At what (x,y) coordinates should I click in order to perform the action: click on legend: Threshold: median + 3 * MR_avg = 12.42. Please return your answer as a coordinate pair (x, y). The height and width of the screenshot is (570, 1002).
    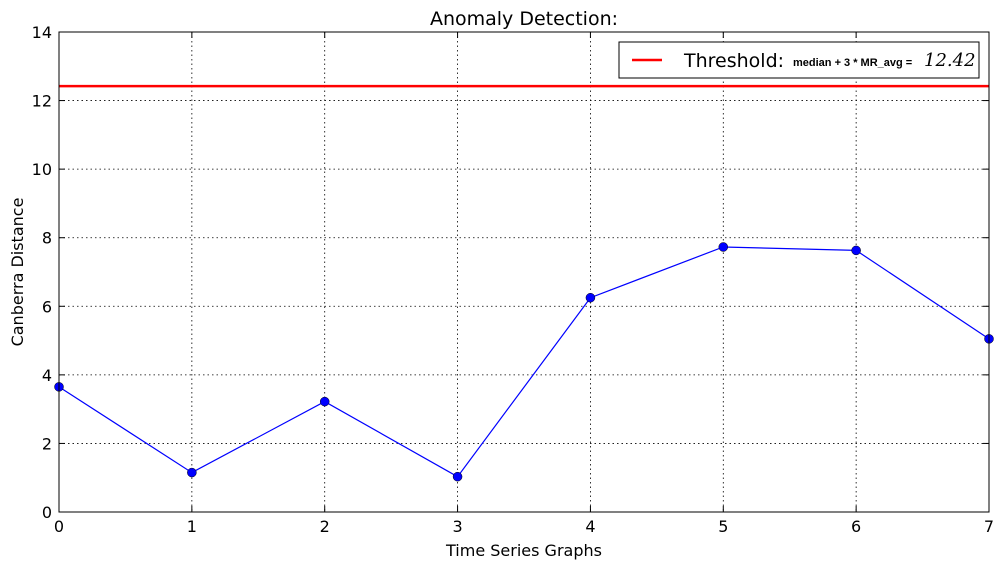
    Looking at the image, I should click on (799, 60).